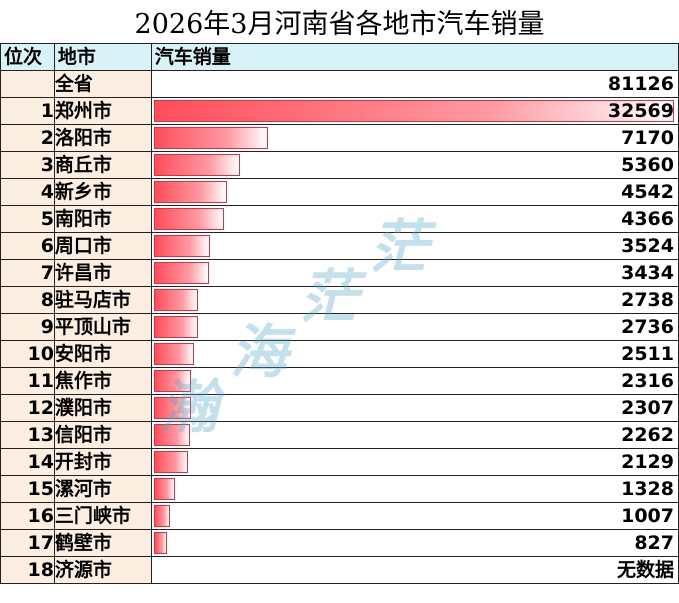 This screenshot has height=603, width=679. I want to click on city-cell: 驻马店市, so click(102, 300).